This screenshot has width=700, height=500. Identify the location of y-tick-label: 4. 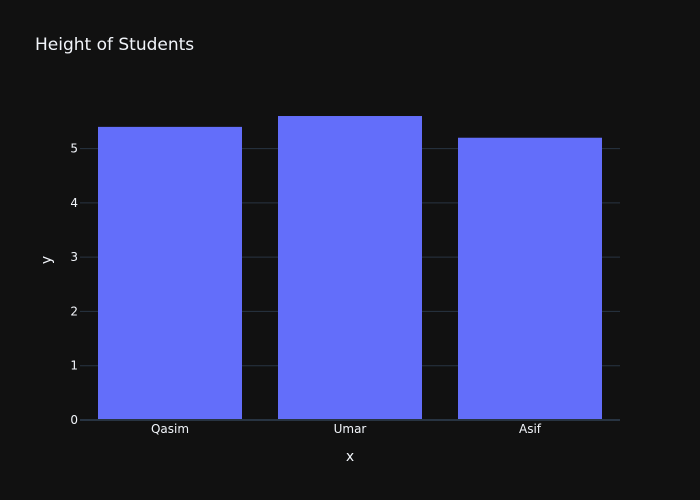
(74, 203).